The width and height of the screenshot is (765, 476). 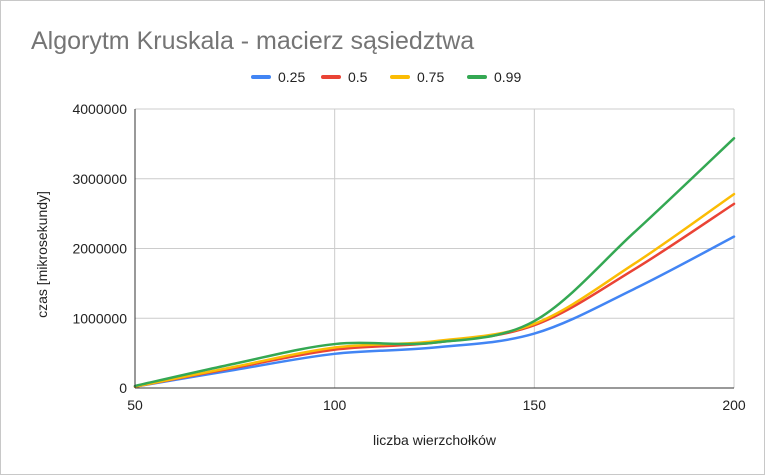 I want to click on legend-item-0.25: 0.25, so click(x=278, y=77).